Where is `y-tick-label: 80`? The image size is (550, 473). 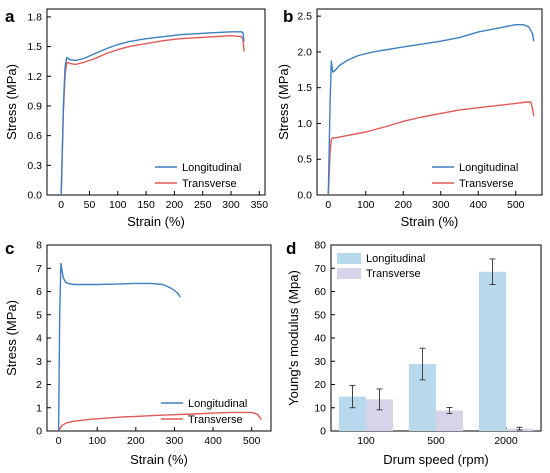
y-tick-label: 80 is located at coordinates (320, 246).